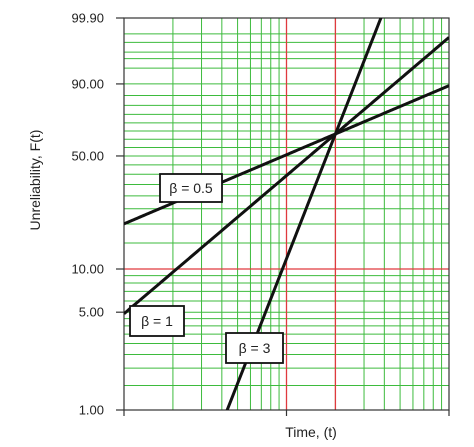 The width and height of the screenshot is (474, 447). Describe the element at coordinates (206, 268) in the screenshot. I see `series-annotations: β = 0.5 β = 1 β = 3` at that location.